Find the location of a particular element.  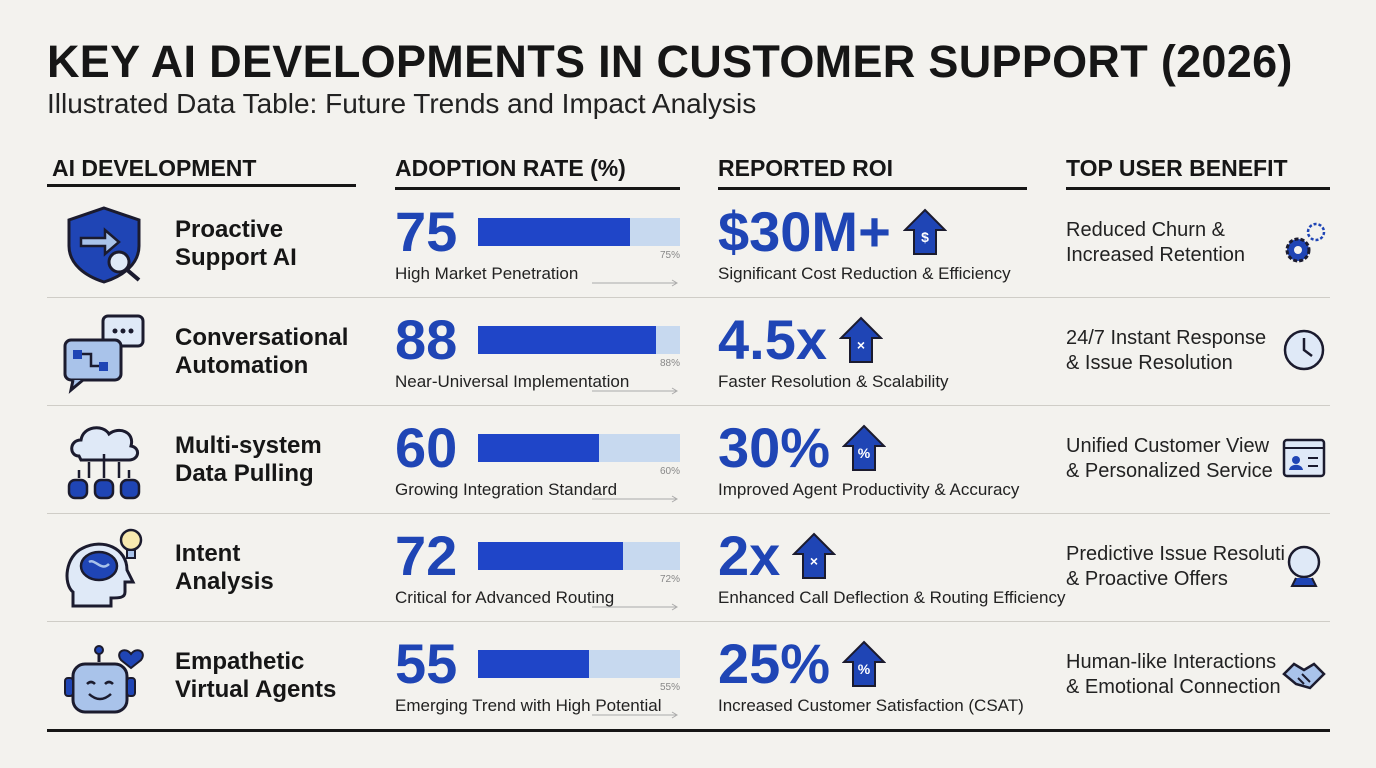

development-name: Proactive Support AI is located at coordinates (236, 244).